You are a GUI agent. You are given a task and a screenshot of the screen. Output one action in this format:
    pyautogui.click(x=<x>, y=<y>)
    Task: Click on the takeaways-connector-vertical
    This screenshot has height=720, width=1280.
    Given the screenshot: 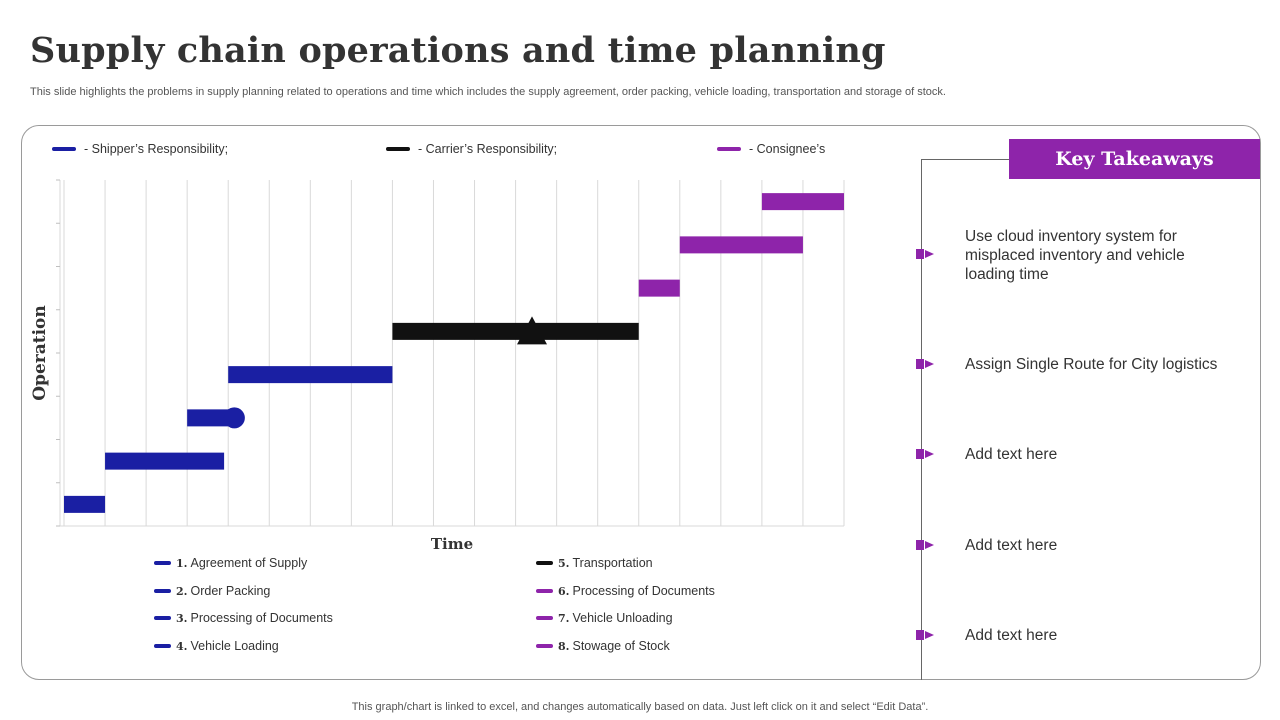 What is the action you would take?
    pyautogui.click(x=921, y=419)
    